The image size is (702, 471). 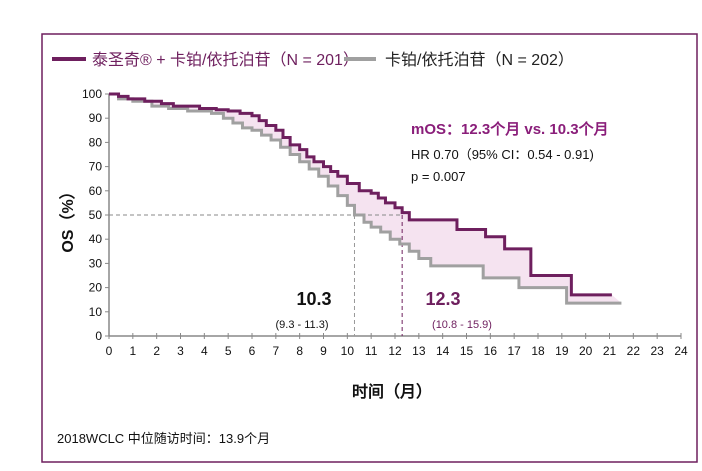 I want to click on x-tick-label: 3, so click(x=180, y=351).